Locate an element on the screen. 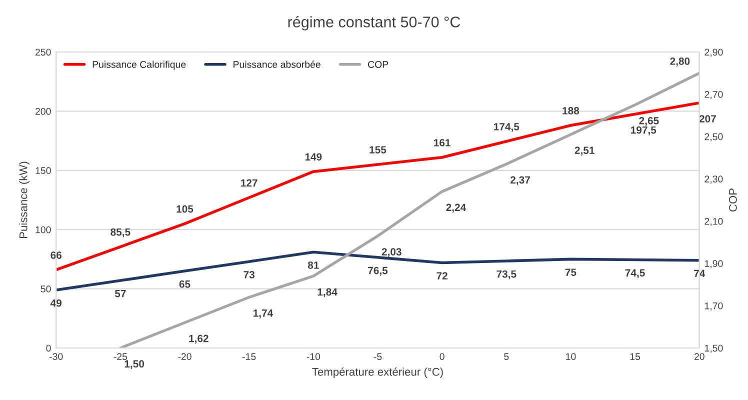 The width and height of the screenshot is (748, 400). data-label: 2,03 is located at coordinates (392, 252).